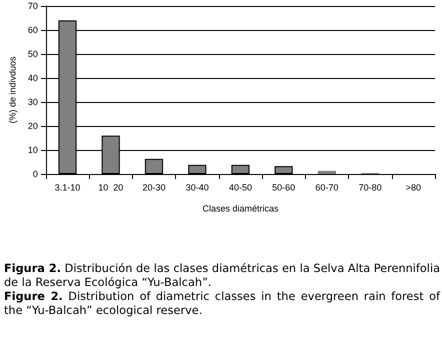 Image resolution: width=442 pixels, height=339 pixels. Describe the element at coordinates (154, 187) in the screenshot. I see `x-tick-label: 20-30` at that location.